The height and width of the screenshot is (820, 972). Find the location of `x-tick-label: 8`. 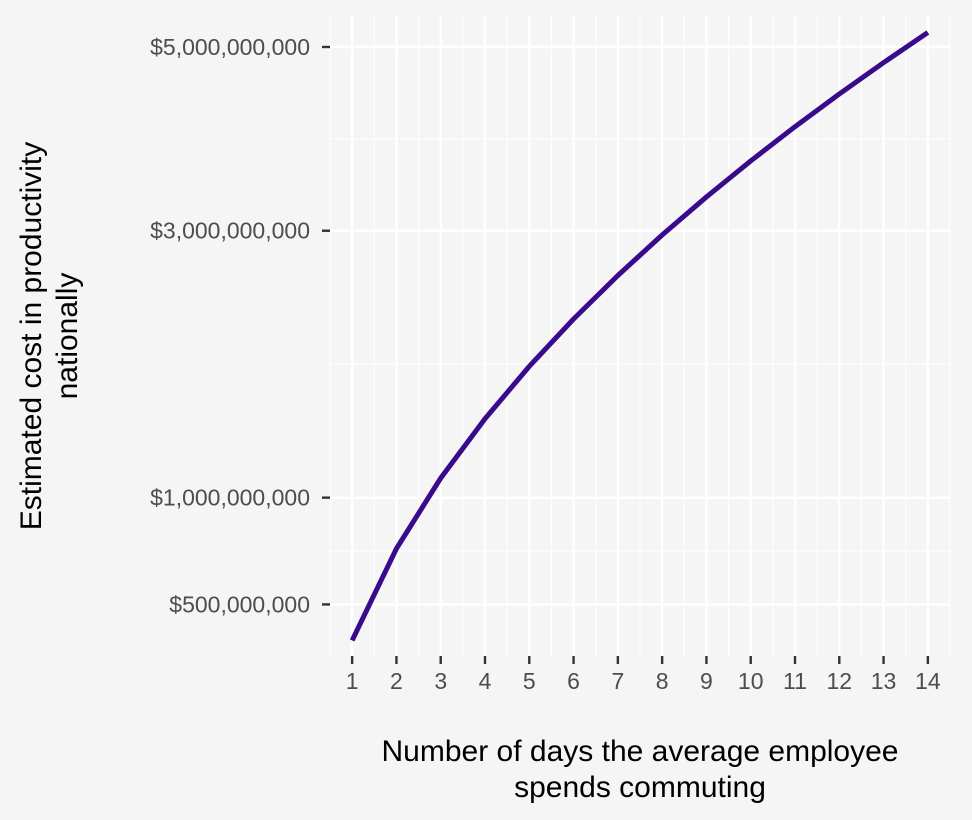

x-tick-label: 8 is located at coordinates (662, 681).